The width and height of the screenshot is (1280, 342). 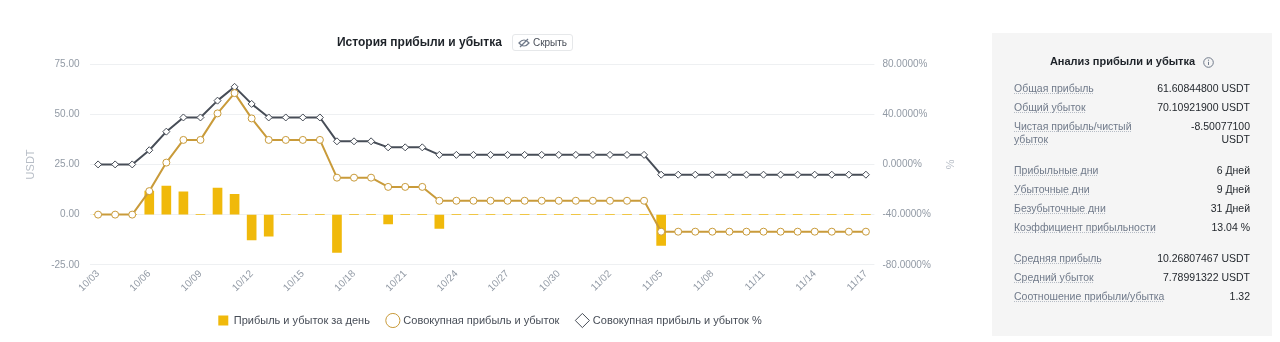 What do you see at coordinates (1233, 189) in the screenshot?
I see `text: 9 Дней` at bounding box center [1233, 189].